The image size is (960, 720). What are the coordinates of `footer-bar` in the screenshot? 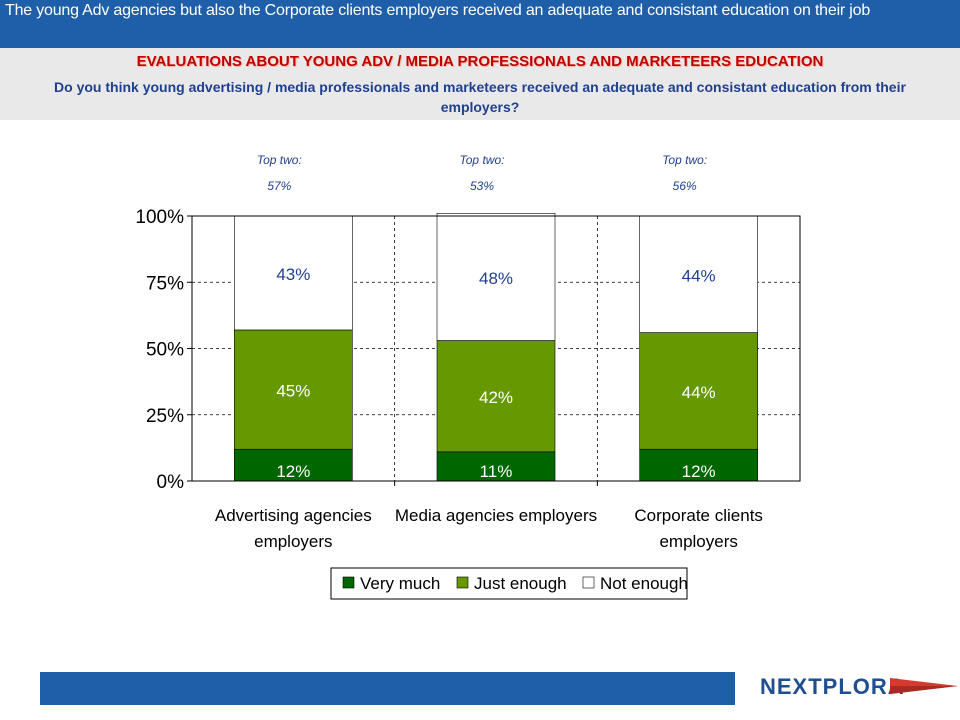 It's located at (387, 688).